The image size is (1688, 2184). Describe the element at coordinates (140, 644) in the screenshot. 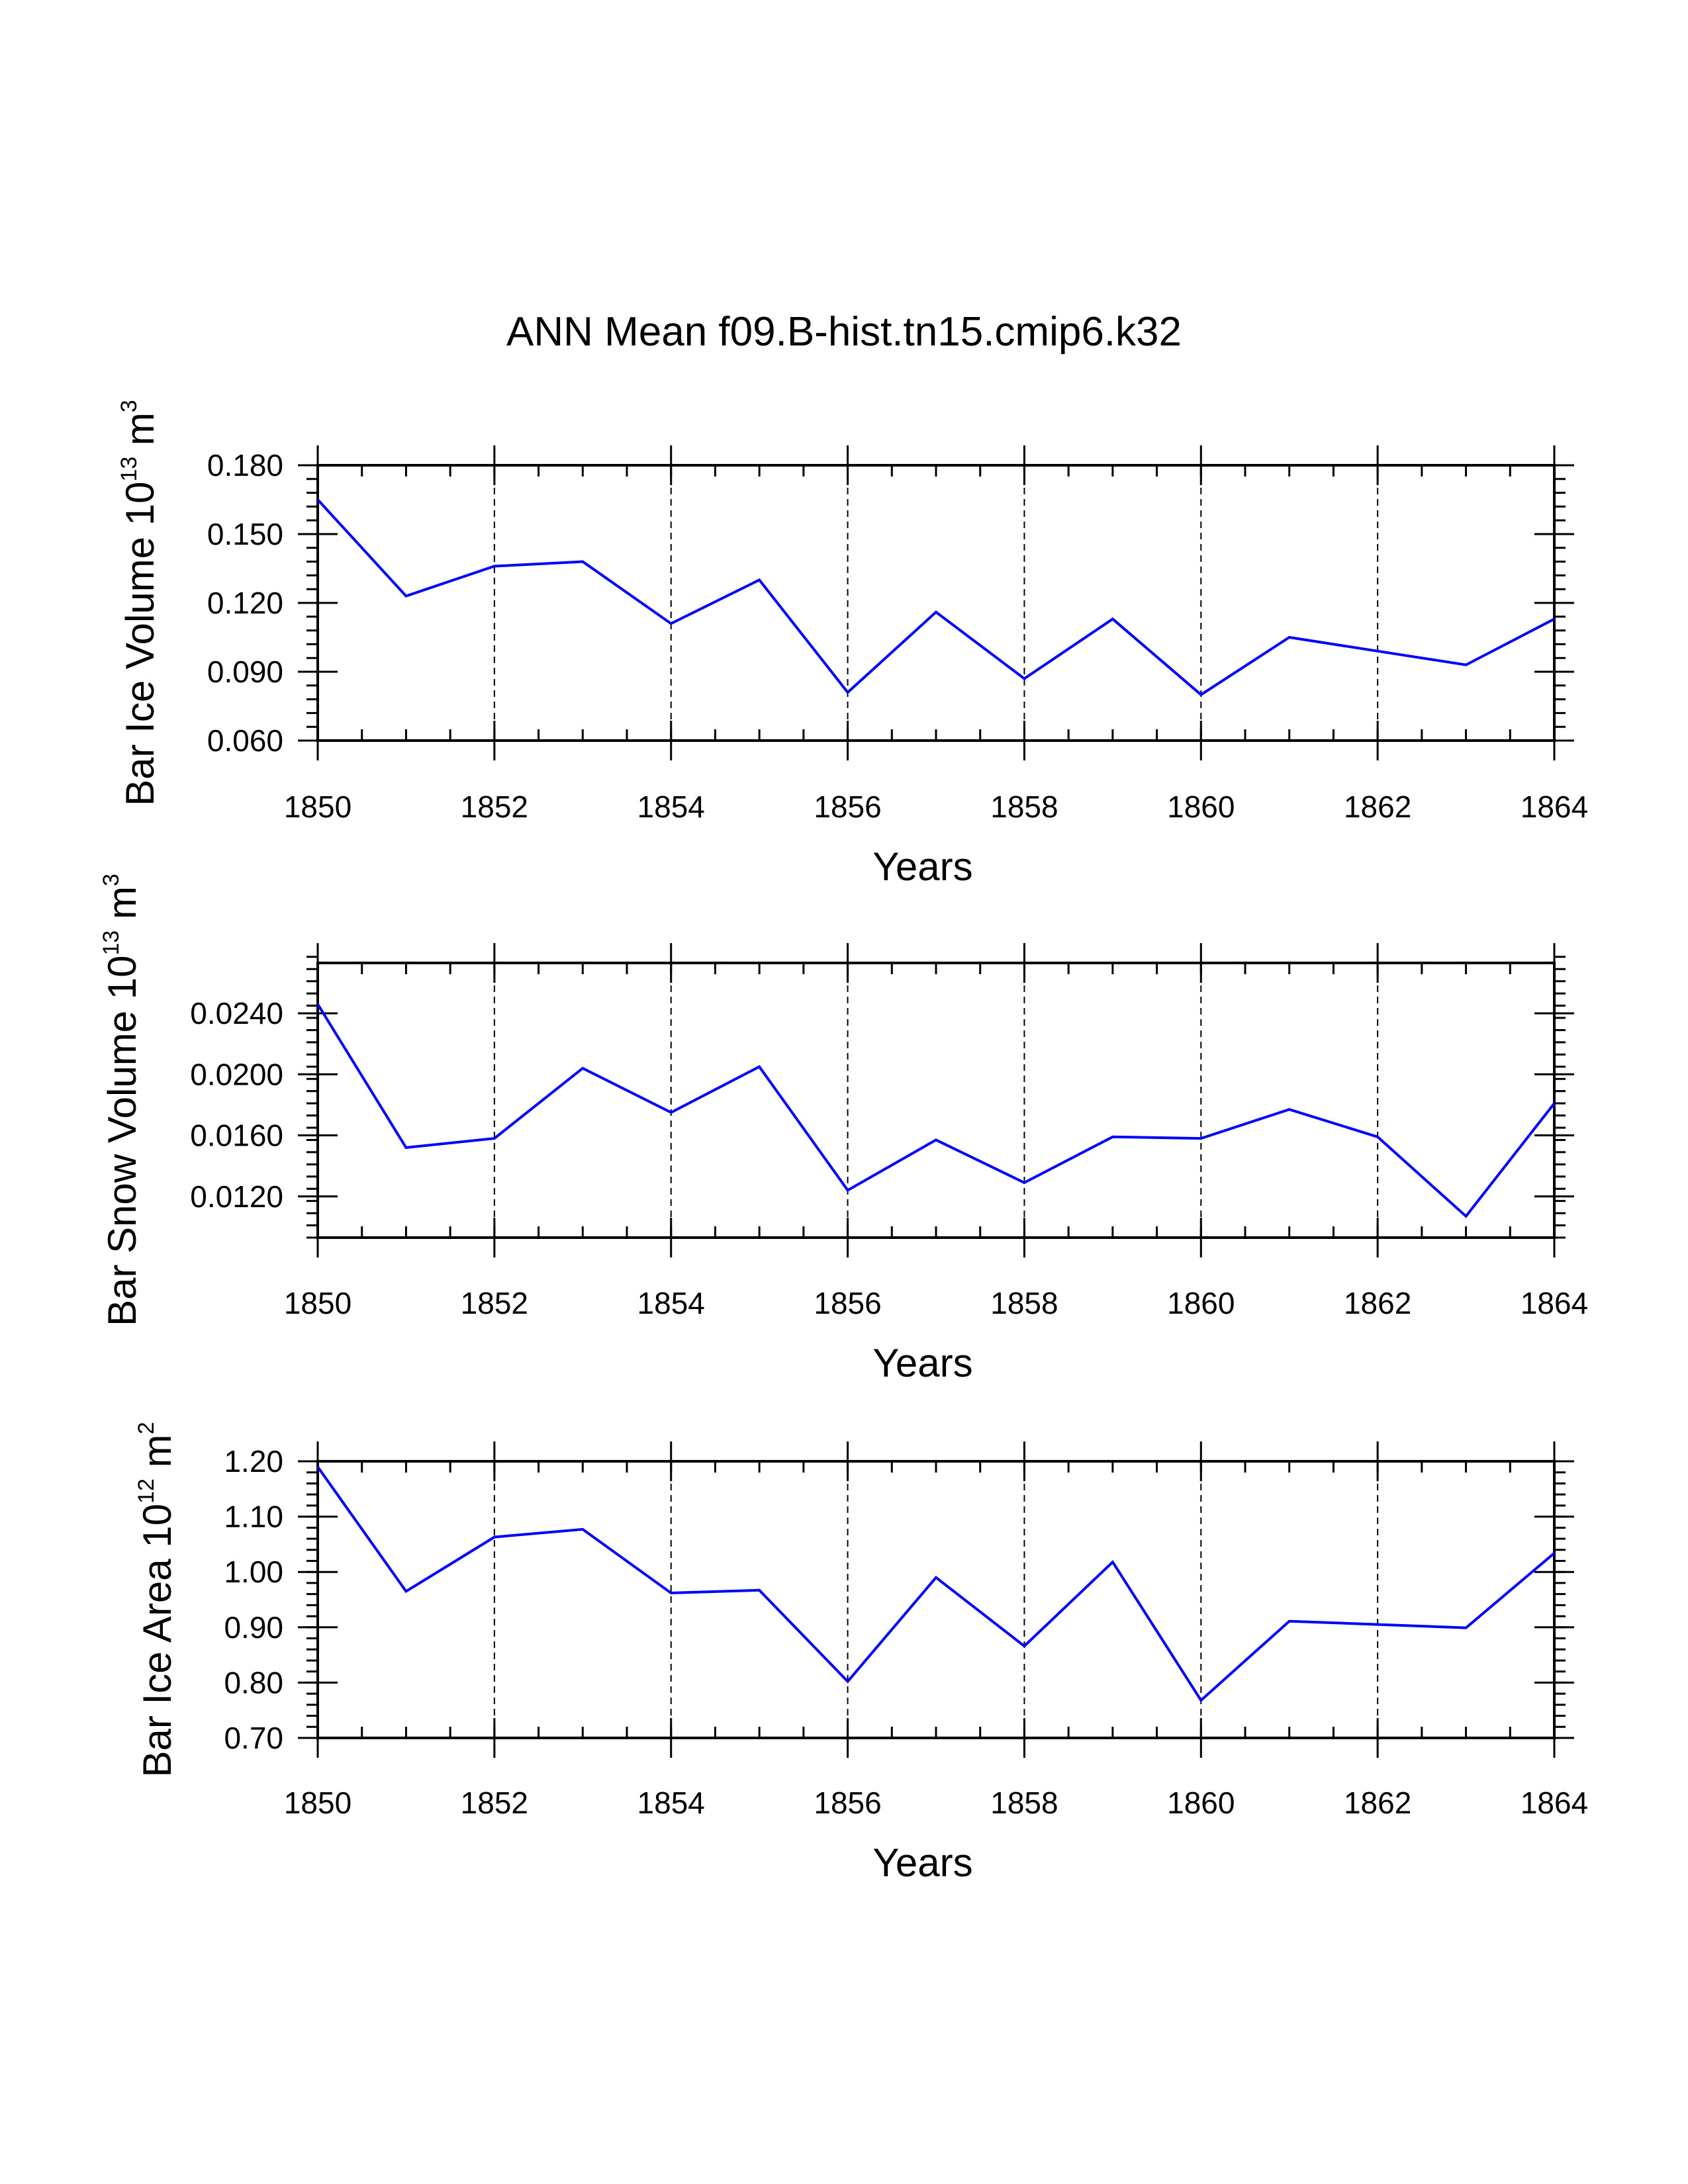

I see `y-axis-title-main: Bar Ice Volume 10` at that location.